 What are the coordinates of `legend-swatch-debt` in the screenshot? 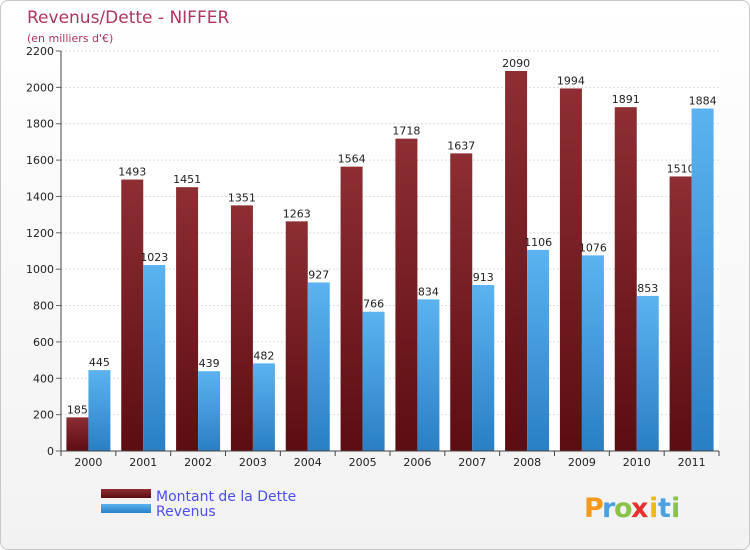 It's located at (126, 493).